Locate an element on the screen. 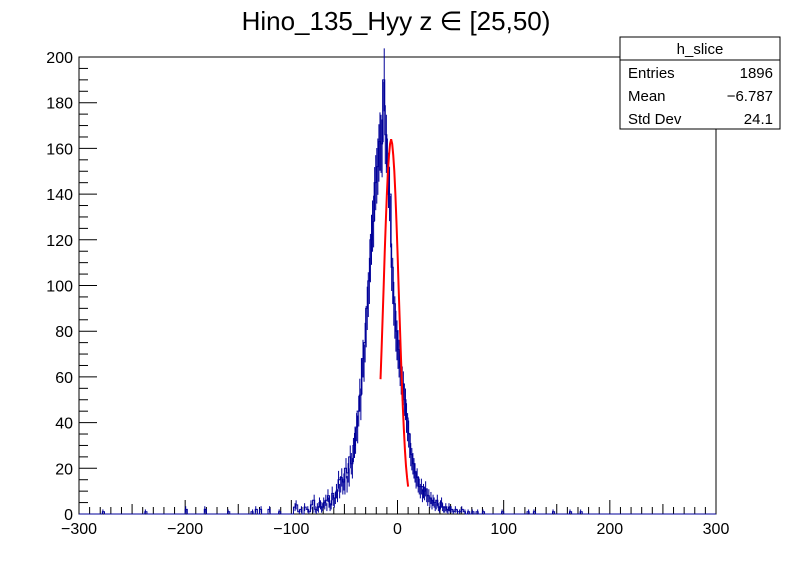 The width and height of the screenshot is (796, 572). x-tick-label: 100 is located at coordinates (503, 529).